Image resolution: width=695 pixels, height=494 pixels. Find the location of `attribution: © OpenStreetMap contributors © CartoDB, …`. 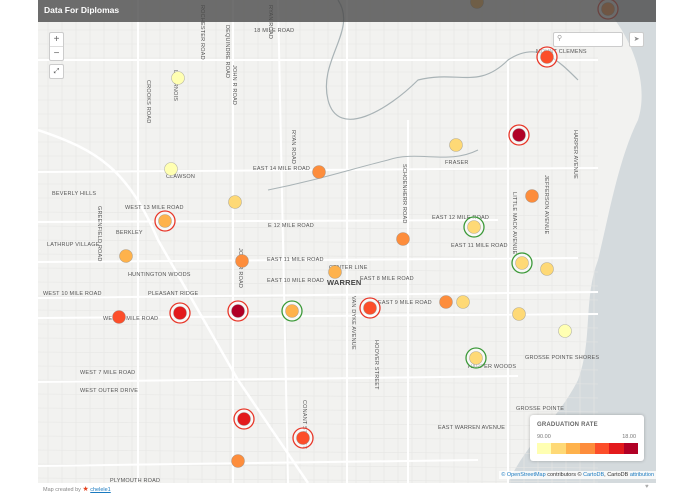

attribution: © OpenStreetMap contributors © CartoDB, … is located at coordinates (577, 475).